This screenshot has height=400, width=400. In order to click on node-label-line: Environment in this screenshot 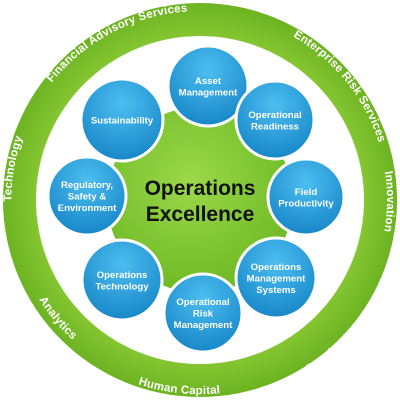, I will do `click(87, 208)`.